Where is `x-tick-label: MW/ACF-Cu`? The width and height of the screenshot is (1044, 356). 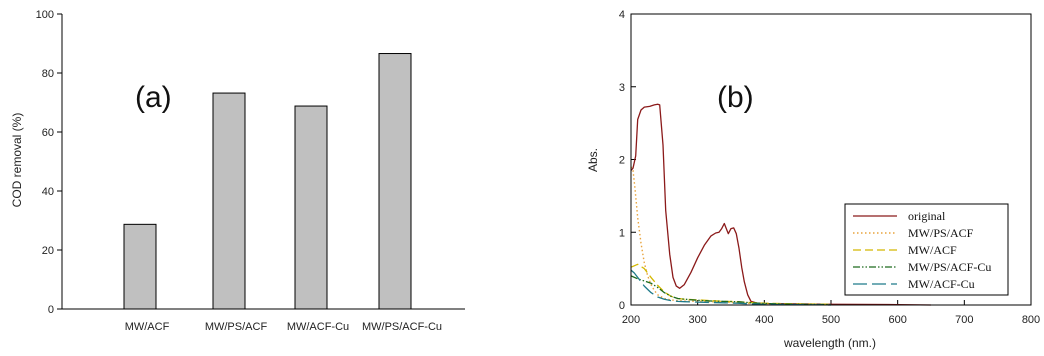 x-tick-label: MW/ACF-Cu is located at coordinates (318, 327).